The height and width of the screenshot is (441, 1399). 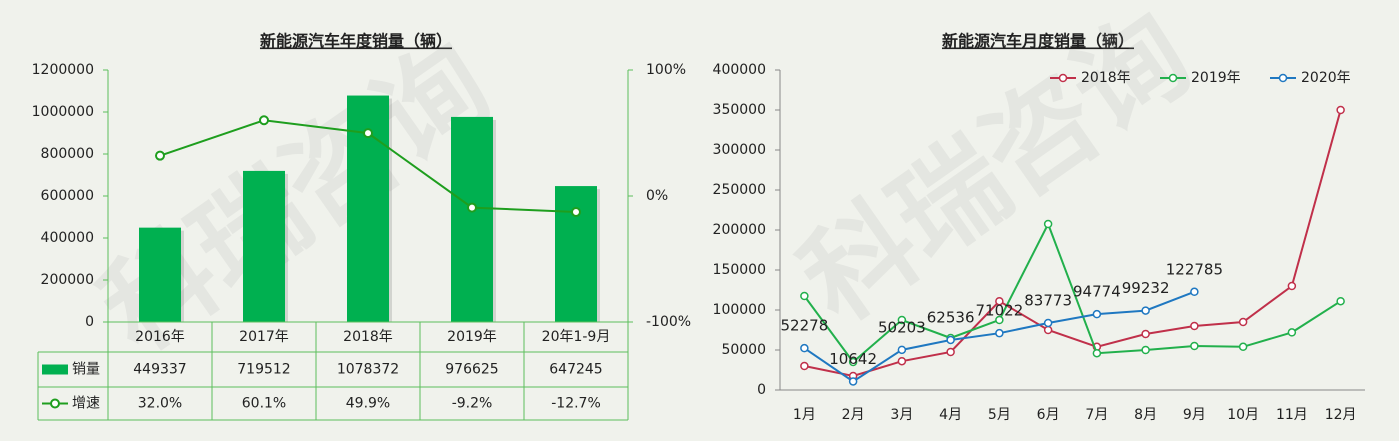 I want to click on legend-label: 2019年, so click(x=1216, y=78).